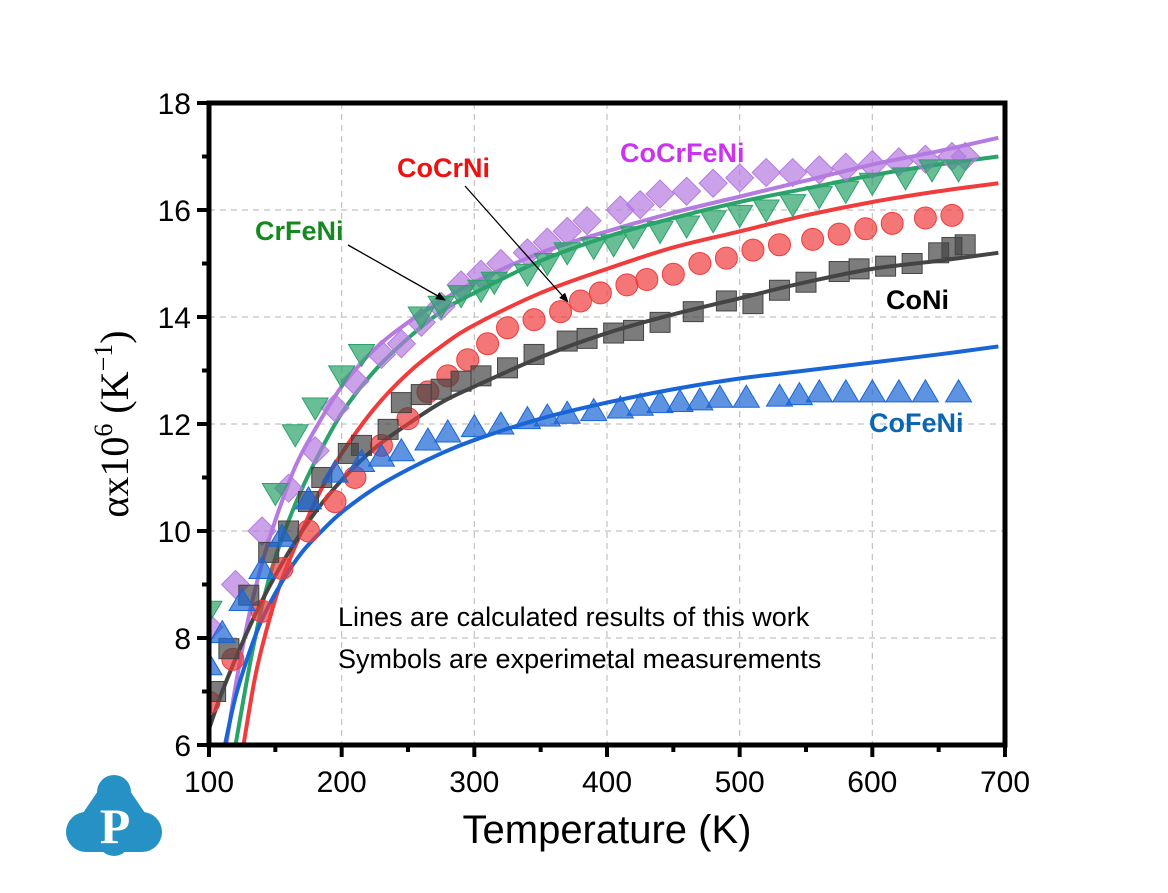 This screenshot has width=1168, height=893. What do you see at coordinates (299, 231) in the screenshot?
I see `series-label-crfeni: CrFeNi` at bounding box center [299, 231].